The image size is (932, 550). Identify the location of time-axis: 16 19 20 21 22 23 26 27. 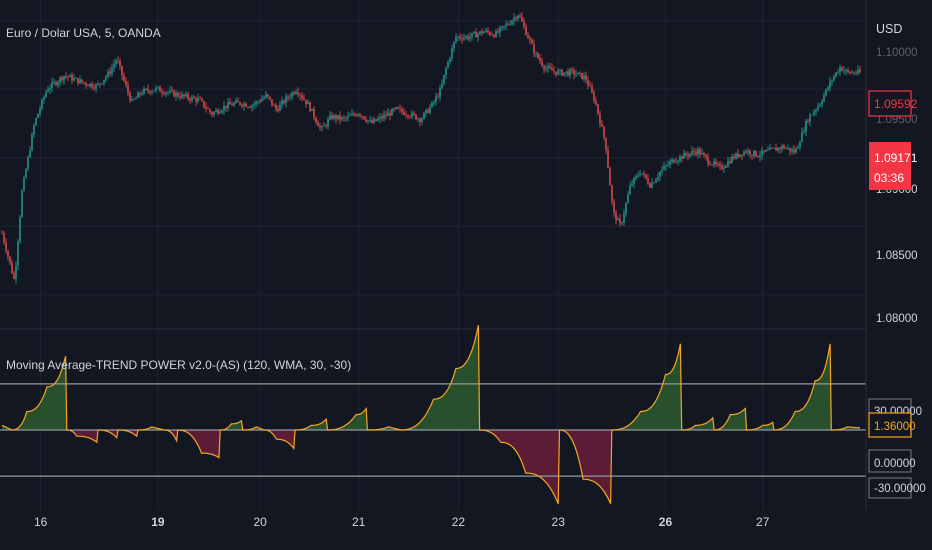
(402, 522).